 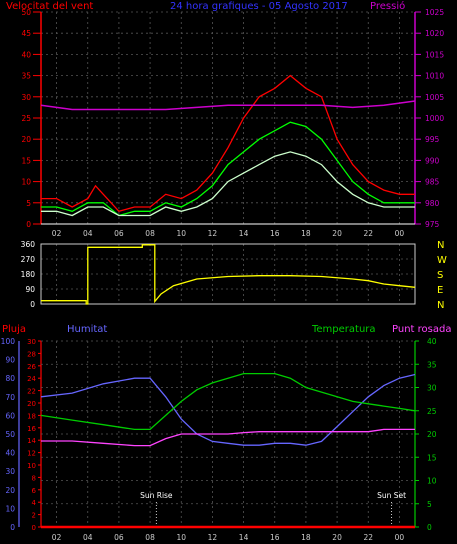 I want to click on y-tick-label-right: 985, so click(x=432, y=182).